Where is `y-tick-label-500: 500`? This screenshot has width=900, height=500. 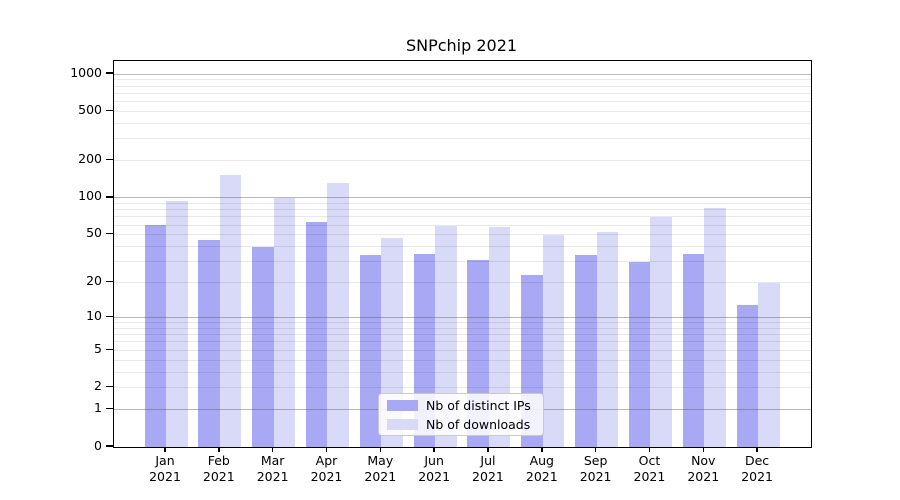 y-tick-label-500: 500 is located at coordinates (90, 109).